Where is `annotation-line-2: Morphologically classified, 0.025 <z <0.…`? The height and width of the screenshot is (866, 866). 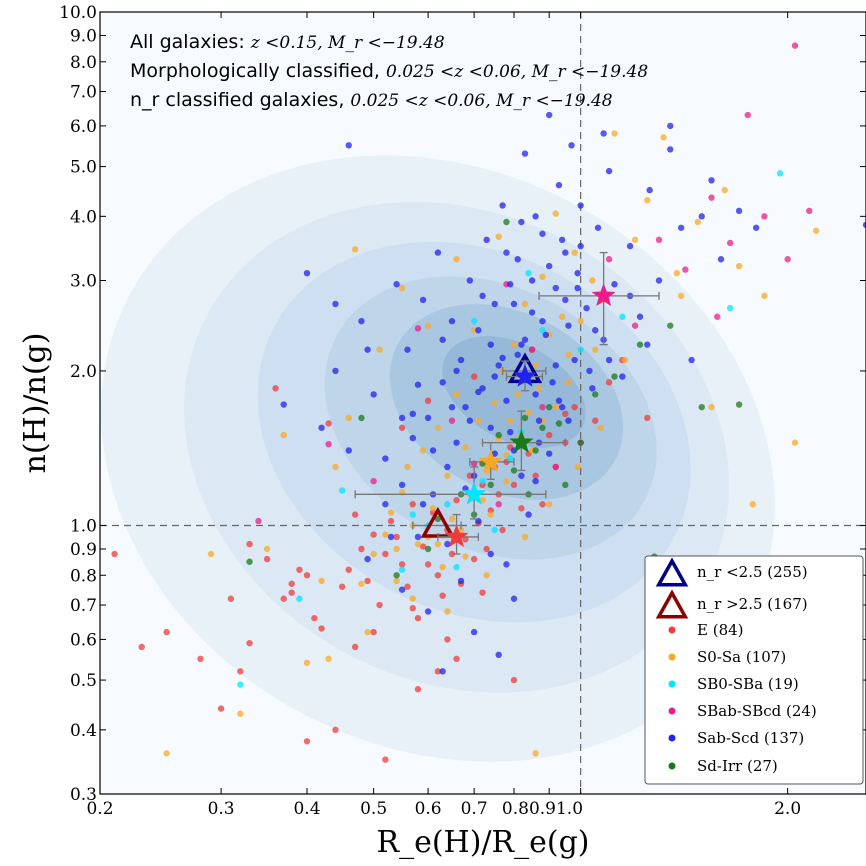
annotation-line-2: Morphologically classified, 0.025 <z <0.… is located at coordinates (389, 71).